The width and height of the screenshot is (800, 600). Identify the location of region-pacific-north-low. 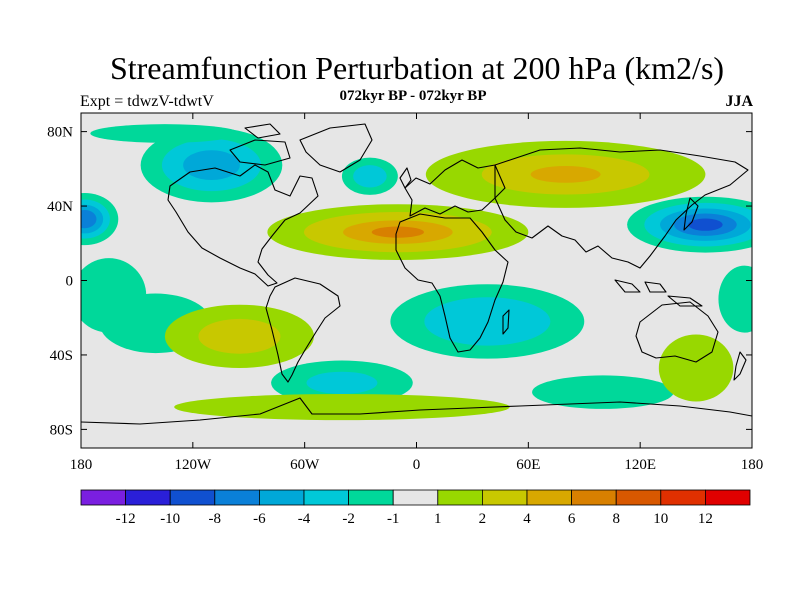
(100, 219).